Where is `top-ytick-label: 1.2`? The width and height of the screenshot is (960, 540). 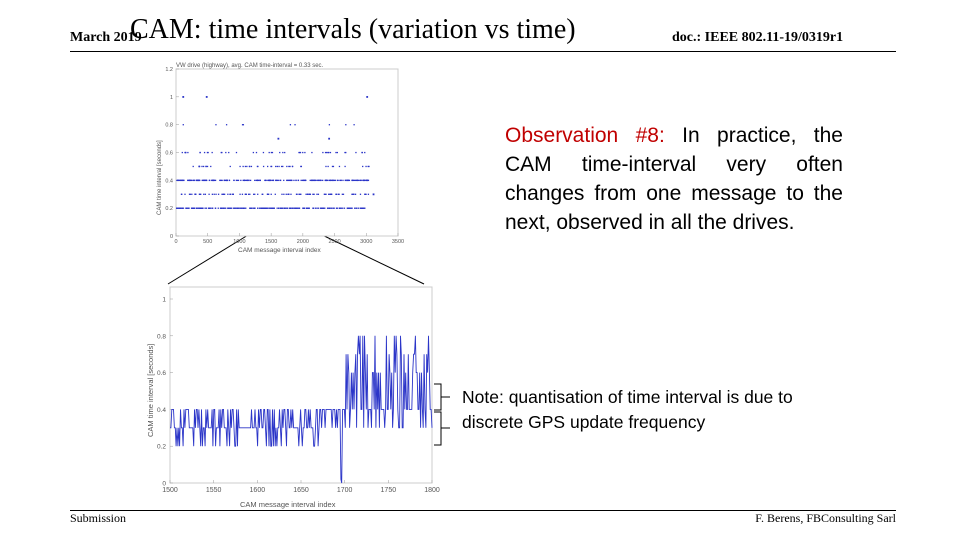
top-ytick-label: 1.2 is located at coordinates (169, 70).